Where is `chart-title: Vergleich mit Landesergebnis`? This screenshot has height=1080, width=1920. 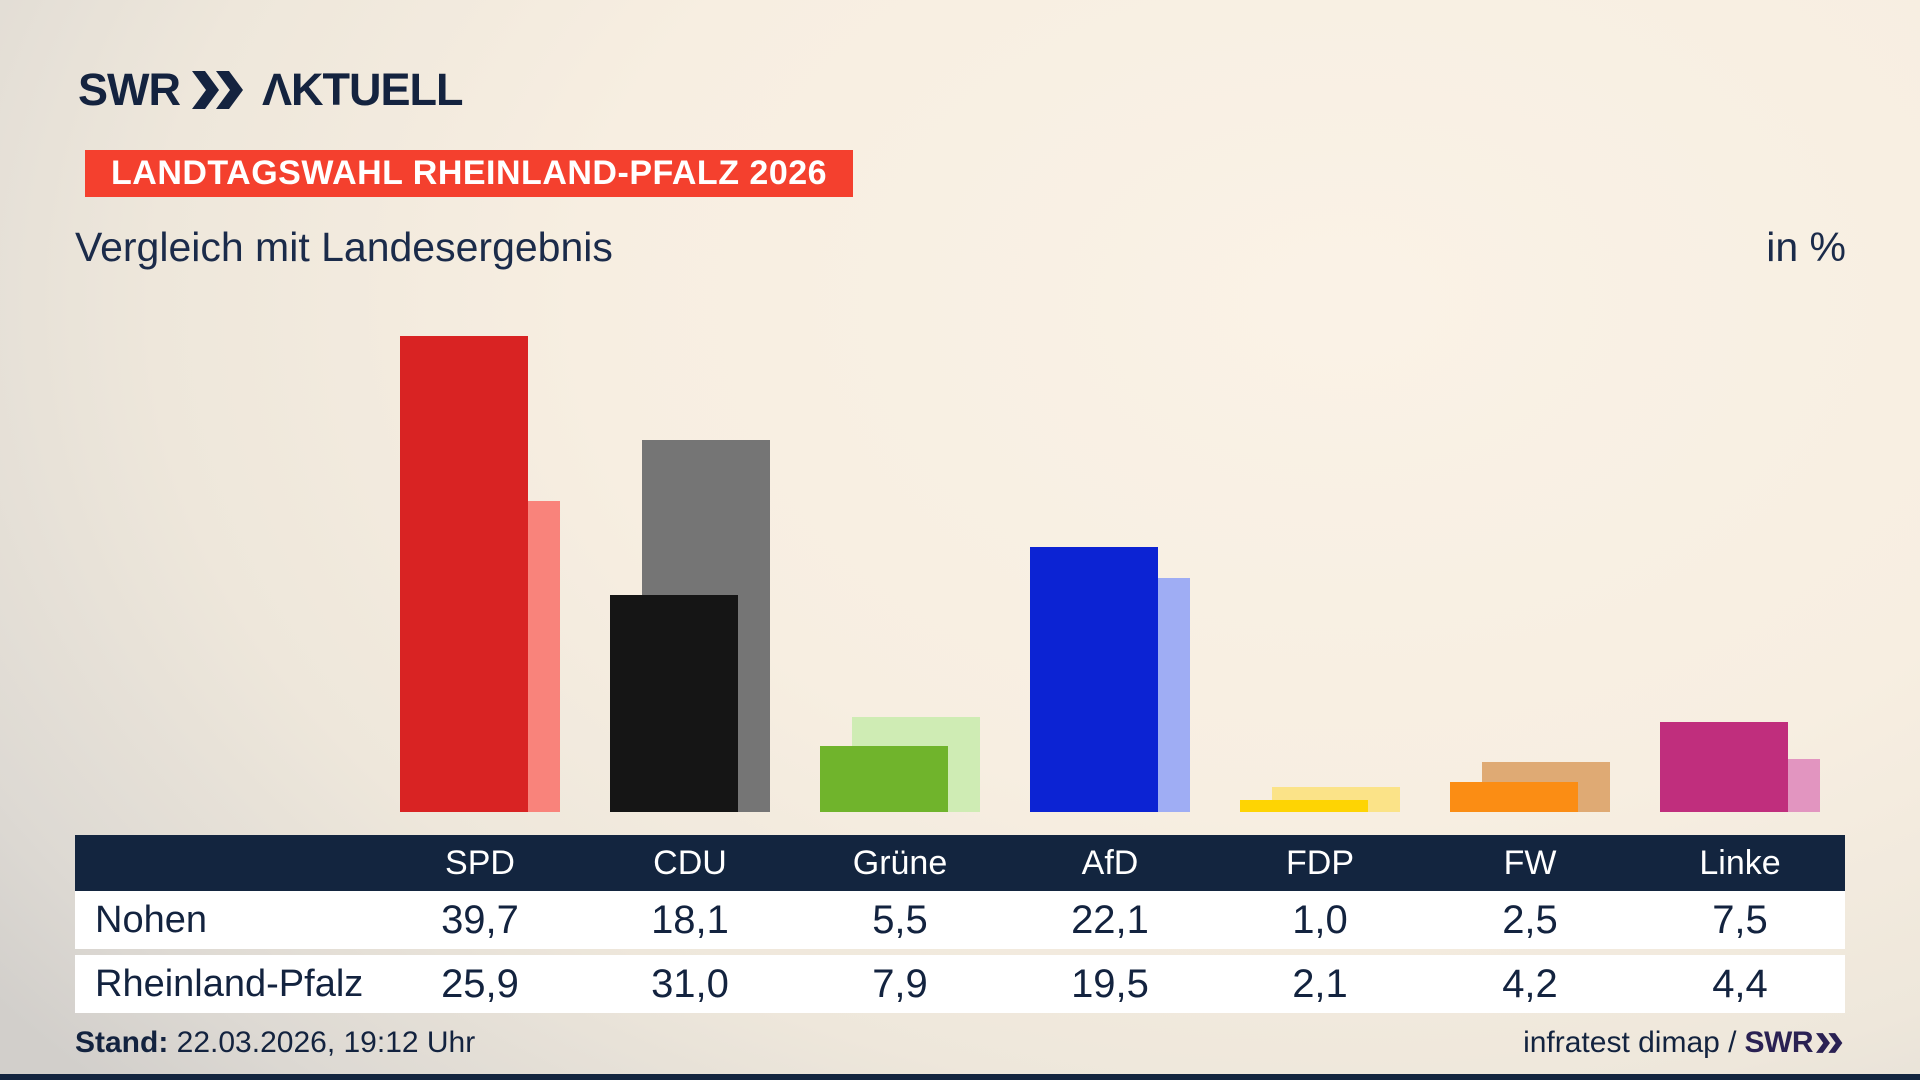
chart-title: Vergleich mit Landesergebnis is located at coordinates (344, 247).